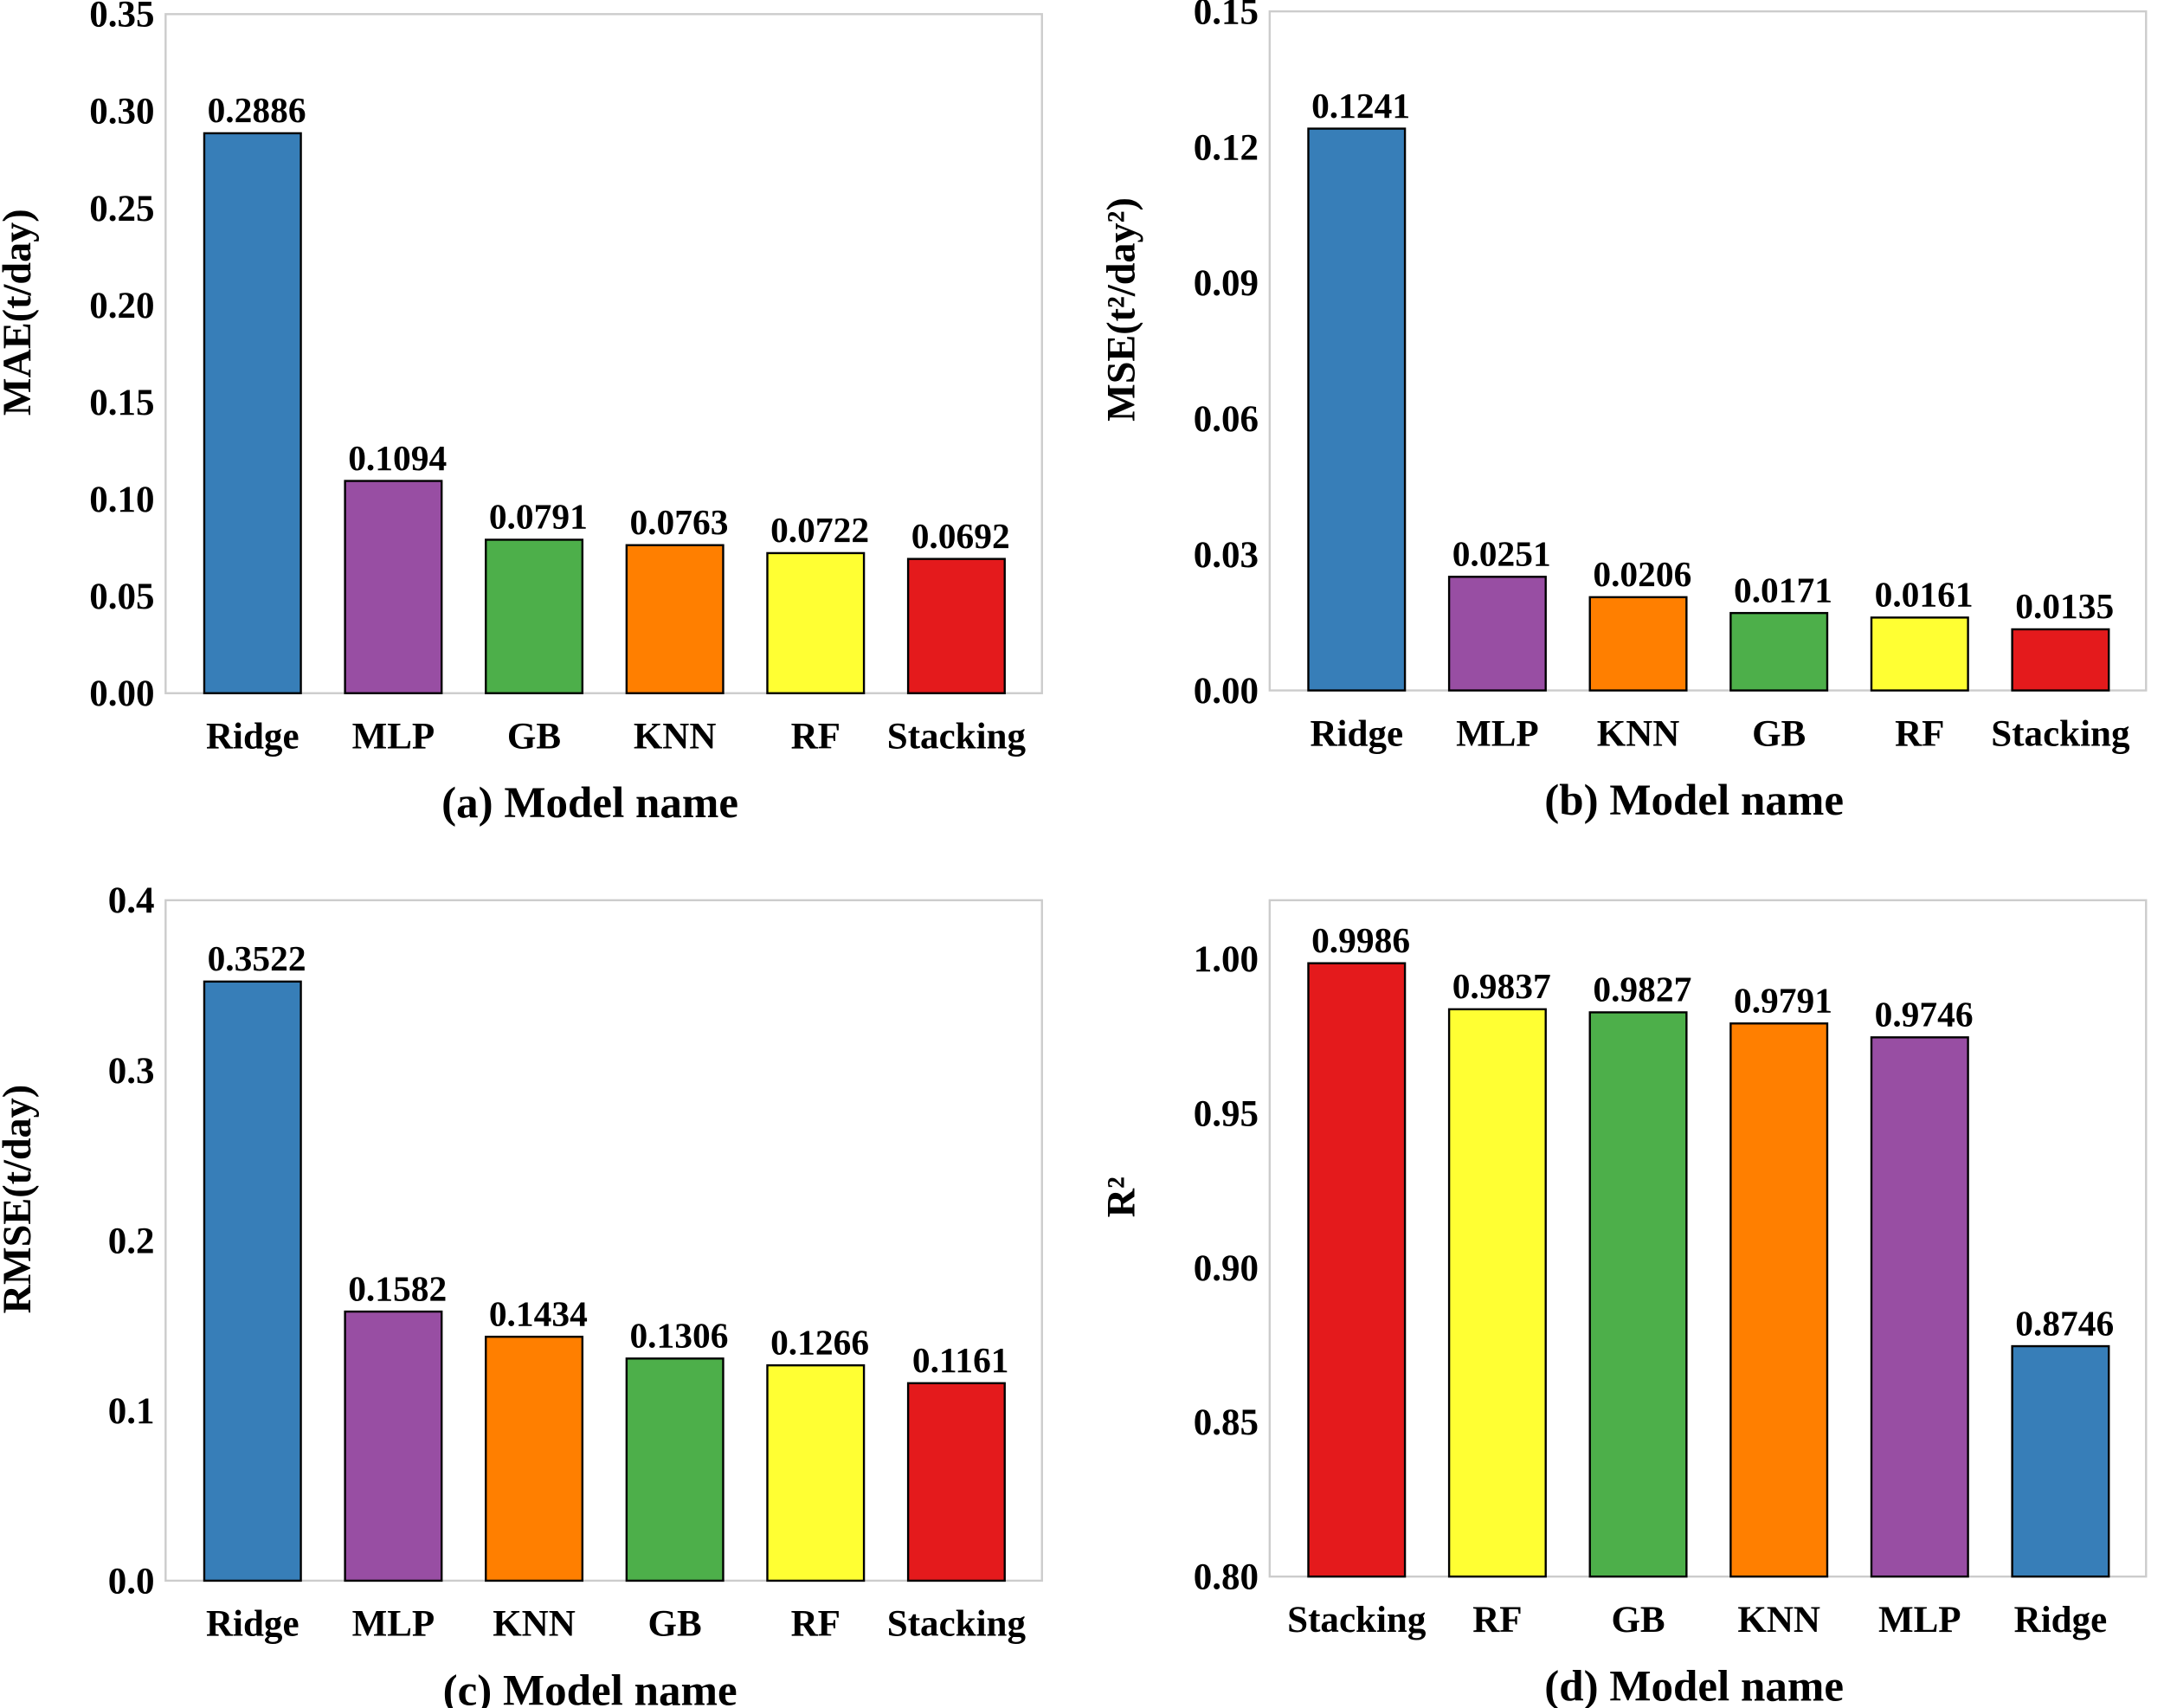 The height and width of the screenshot is (1708, 2164). What do you see at coordinates (678, 522) in the screenshot?
I see `value-label: 0.0763` at bounding box center [678, 522].